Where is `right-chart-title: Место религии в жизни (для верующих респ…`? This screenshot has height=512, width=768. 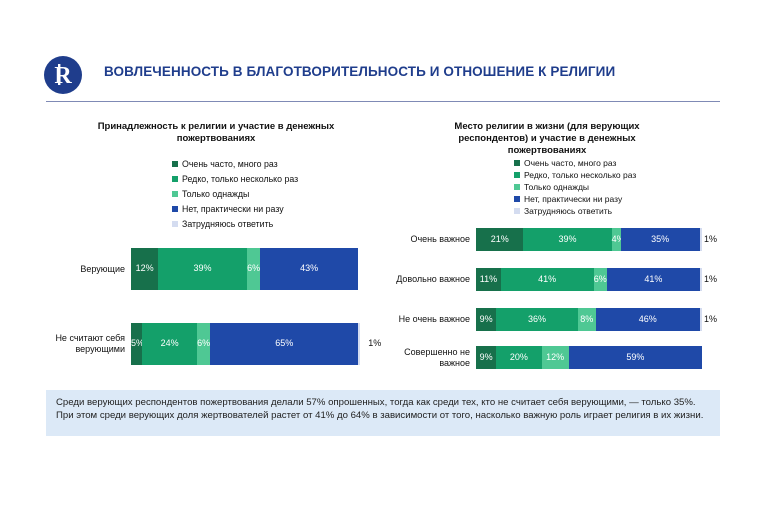
right-chart-title: Место религии в жизни (для верующих респ… is located at coordinates (547, 138).